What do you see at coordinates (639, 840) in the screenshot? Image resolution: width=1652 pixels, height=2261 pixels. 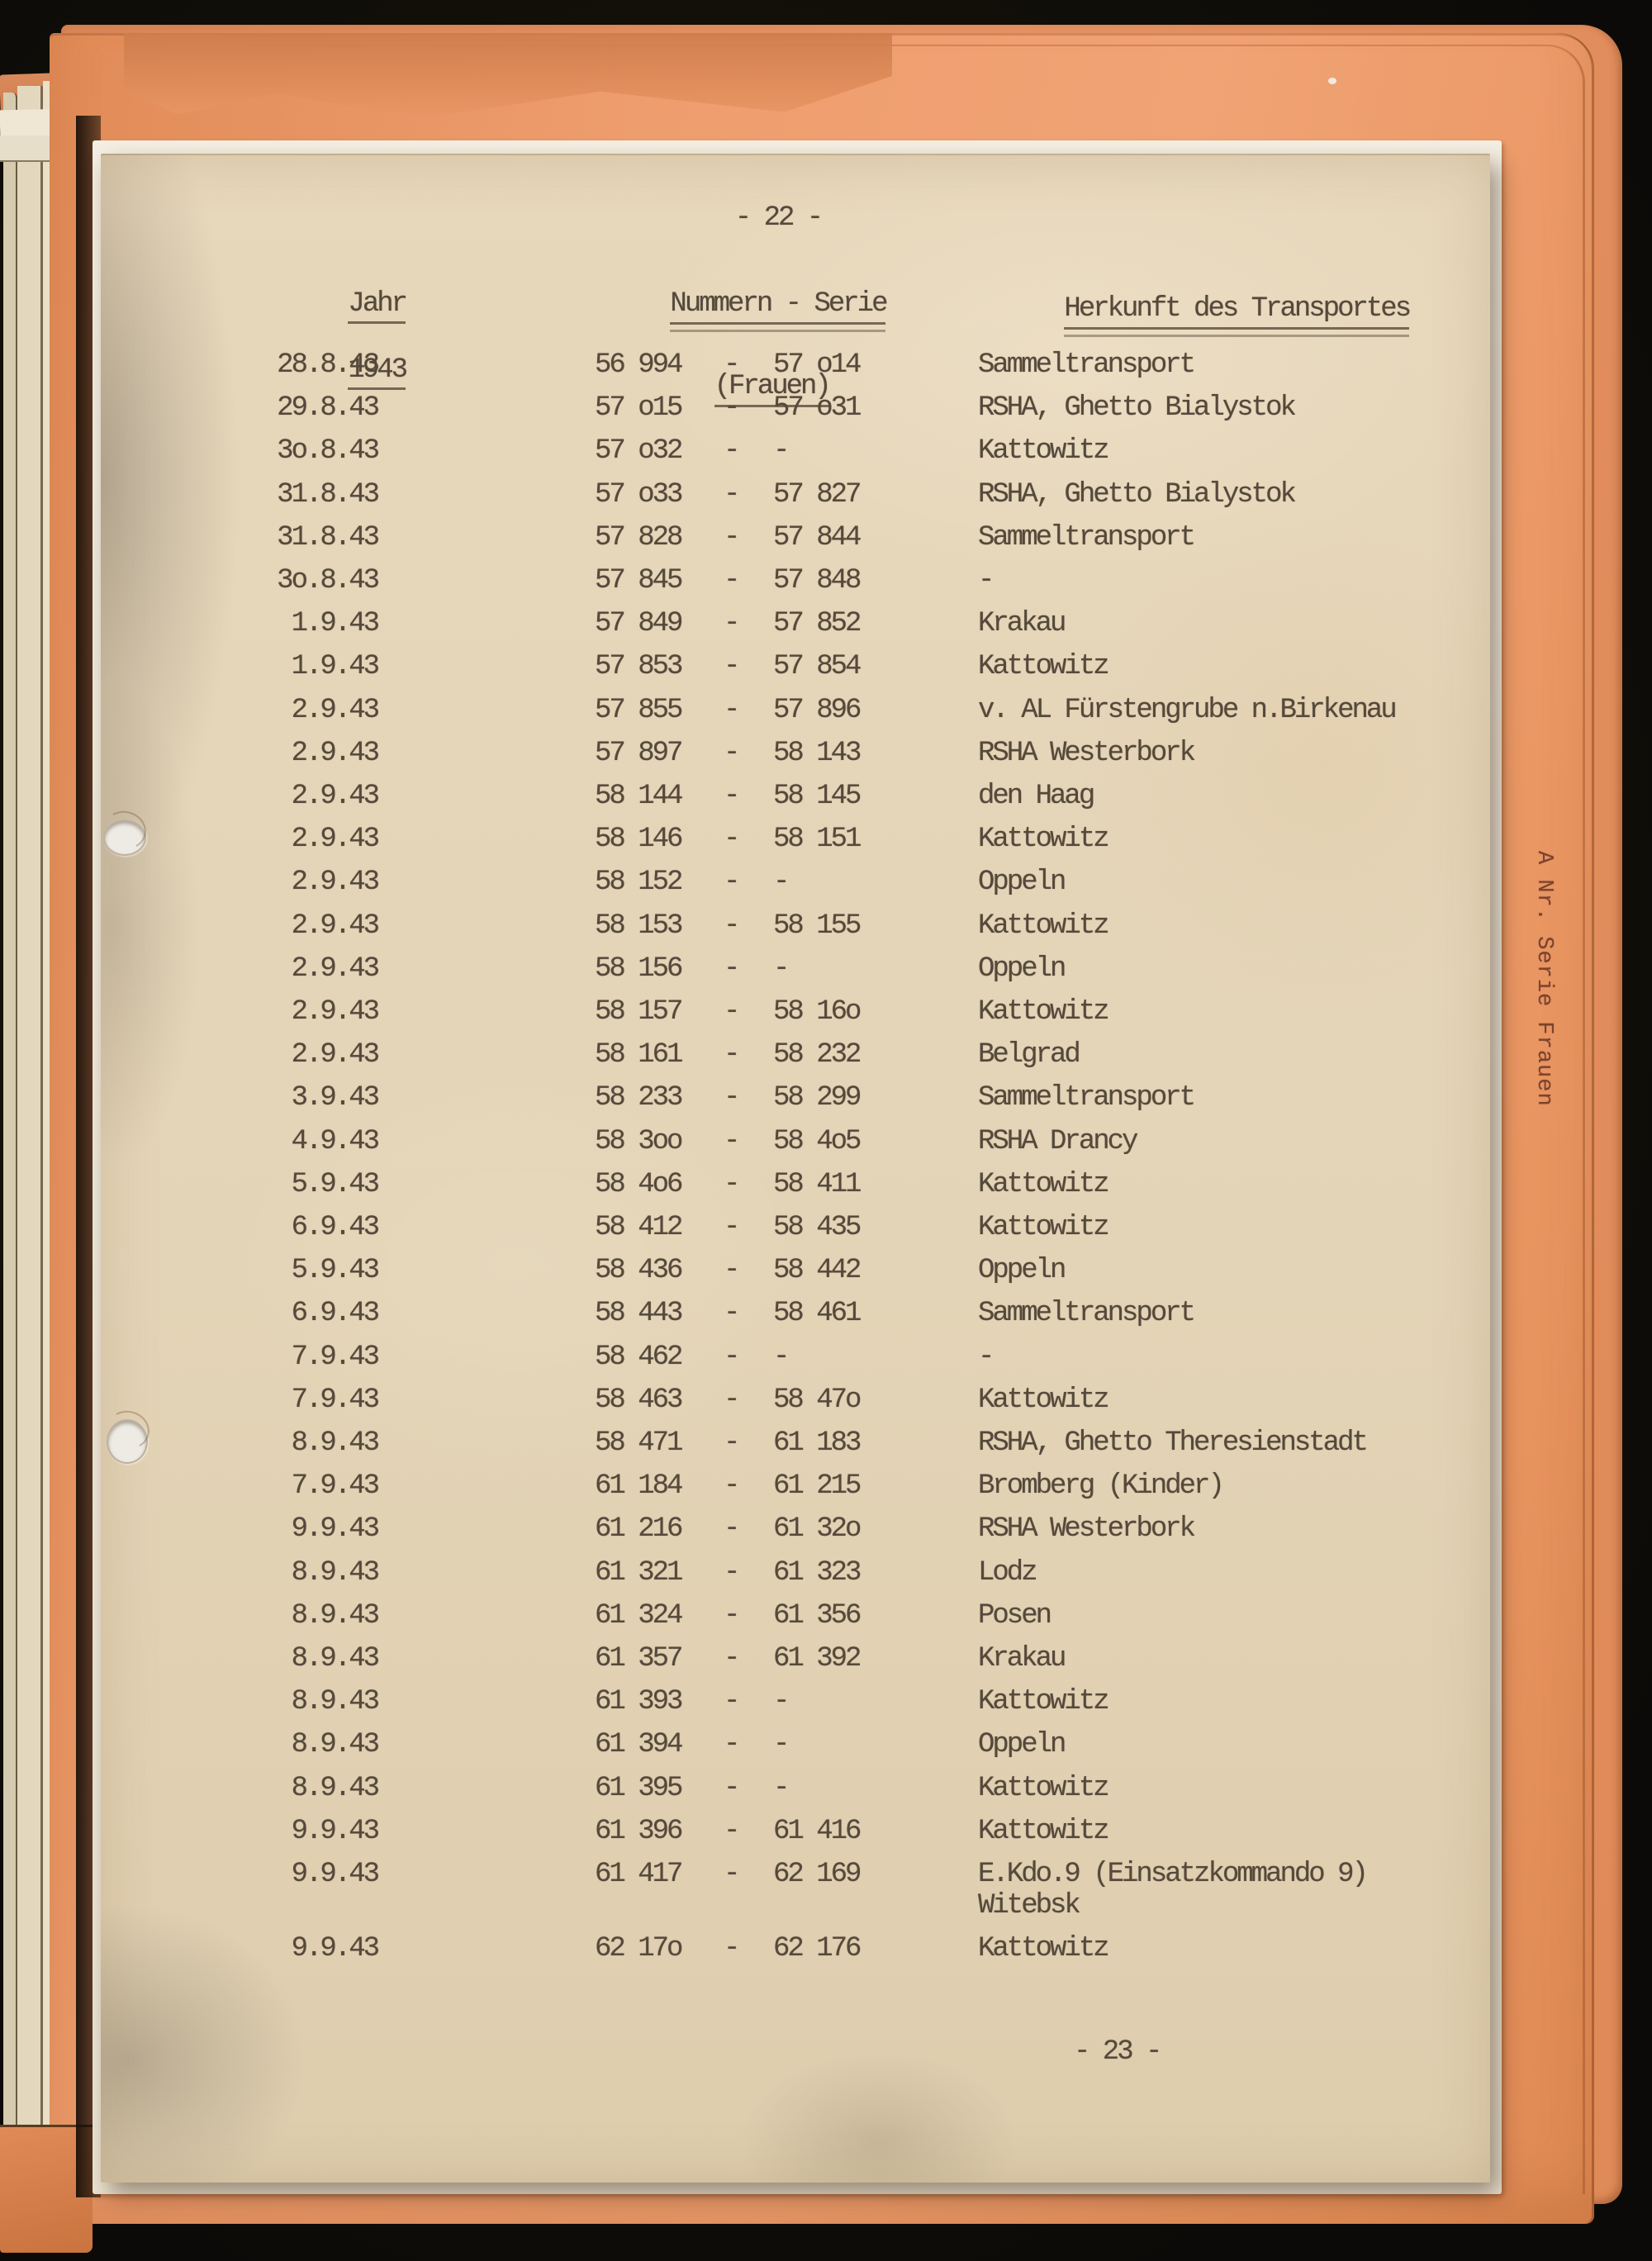 I see `row-number-from: 58 146` at bounding box center [639, 840].